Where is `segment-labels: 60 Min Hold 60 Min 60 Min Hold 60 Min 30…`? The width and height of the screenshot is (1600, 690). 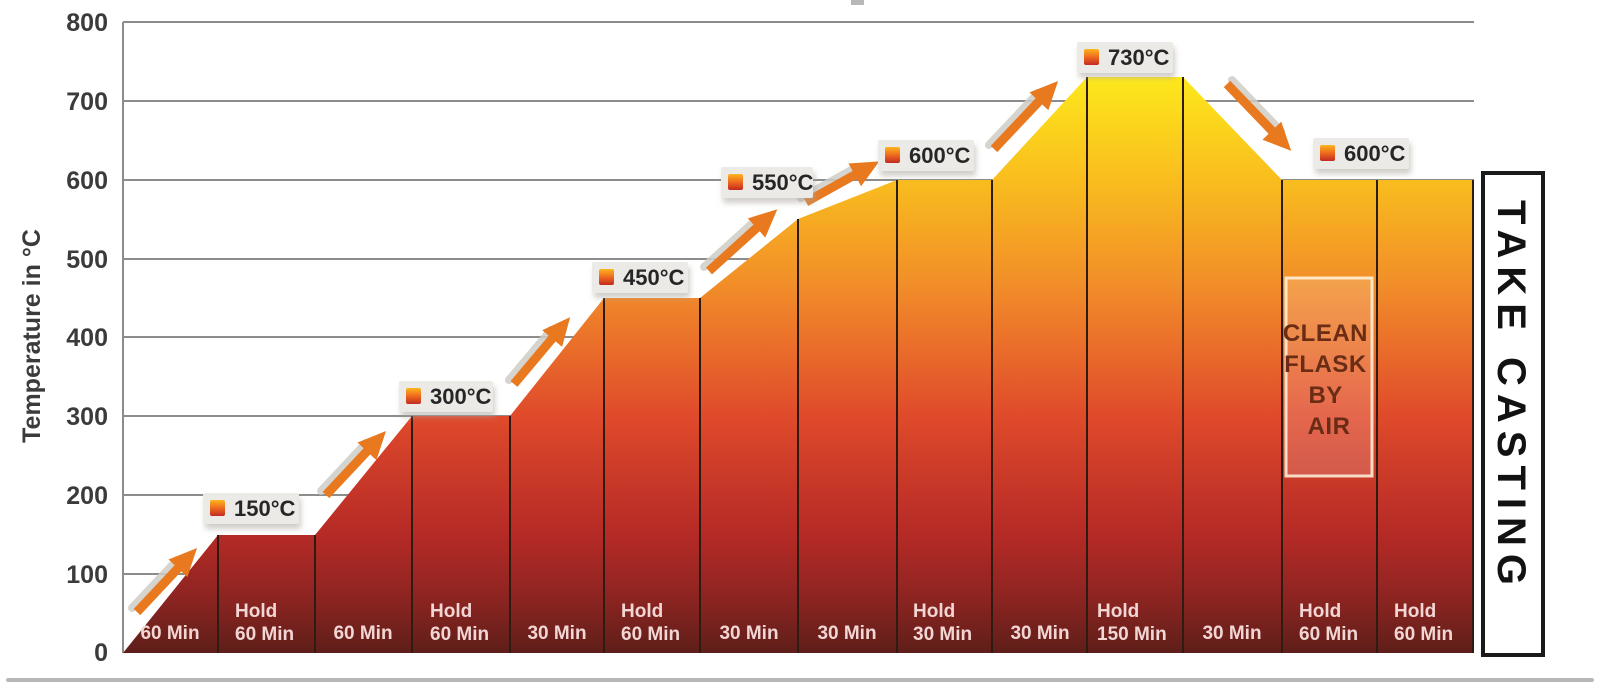 segment-labels: 60 Min Hold 60 Min 60 Min Hold 60 Min 30… is located at coordinates (796, 623).